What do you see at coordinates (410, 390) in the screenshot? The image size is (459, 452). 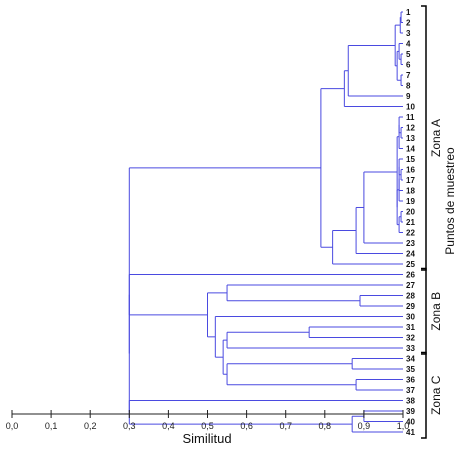 I see `leaf-label-37: 37` at bounding box center [410, 390].